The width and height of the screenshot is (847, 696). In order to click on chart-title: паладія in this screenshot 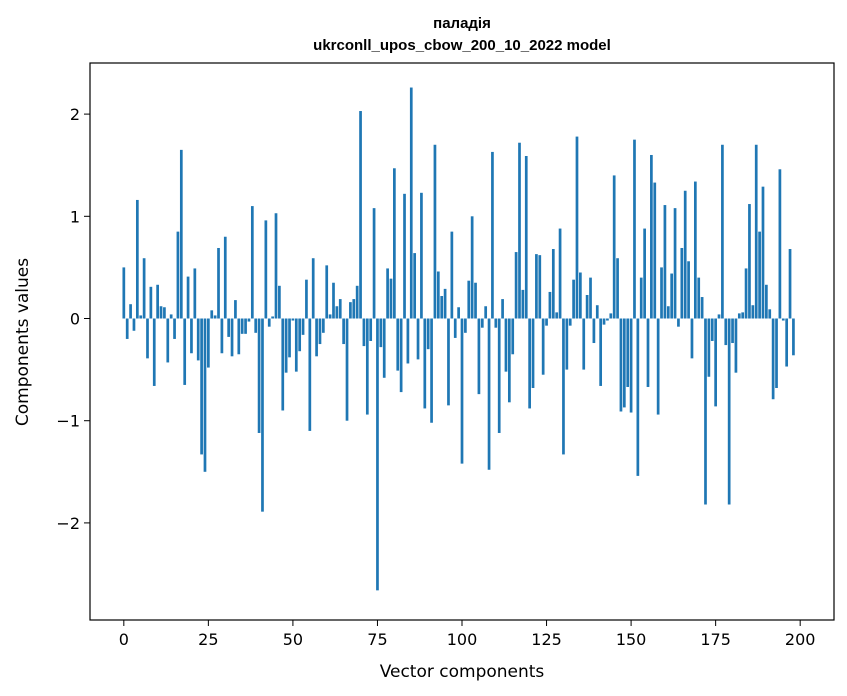, I will do `click(462, 23)`.